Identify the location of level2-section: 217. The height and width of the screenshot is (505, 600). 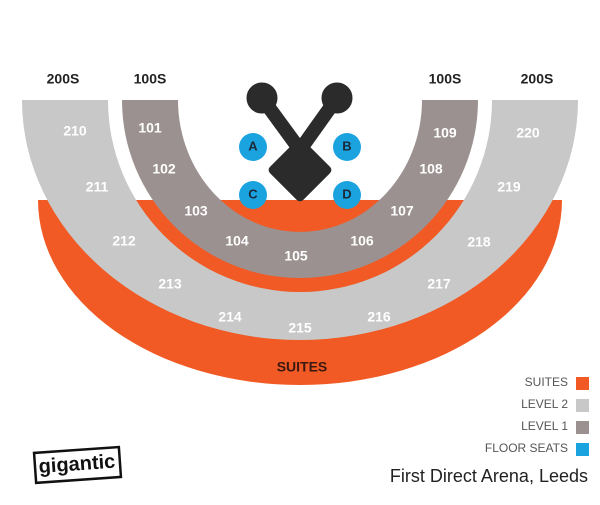
(439, 284).